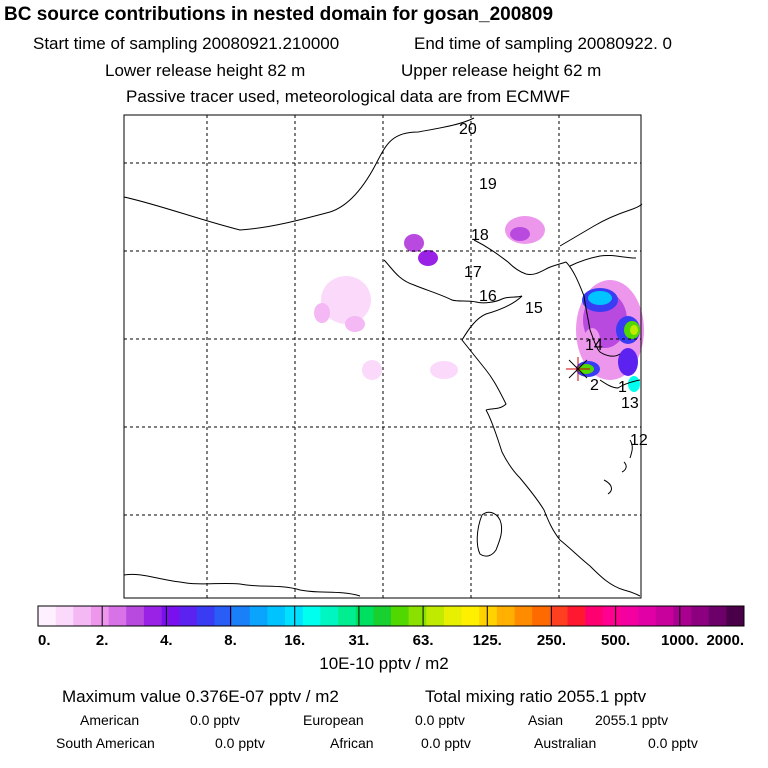  Describe the element at coordinates (565, 743) in the screenshot. I see `region-label: Australian` at that location.